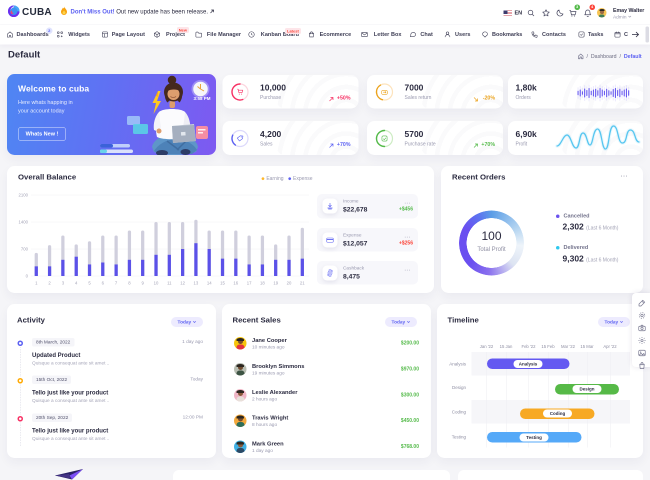 The width and height of the screenshot is (650, 480). Describe the element at coordinates (262, 283) in the screenshot. I see `svg-text: 18` at that location.